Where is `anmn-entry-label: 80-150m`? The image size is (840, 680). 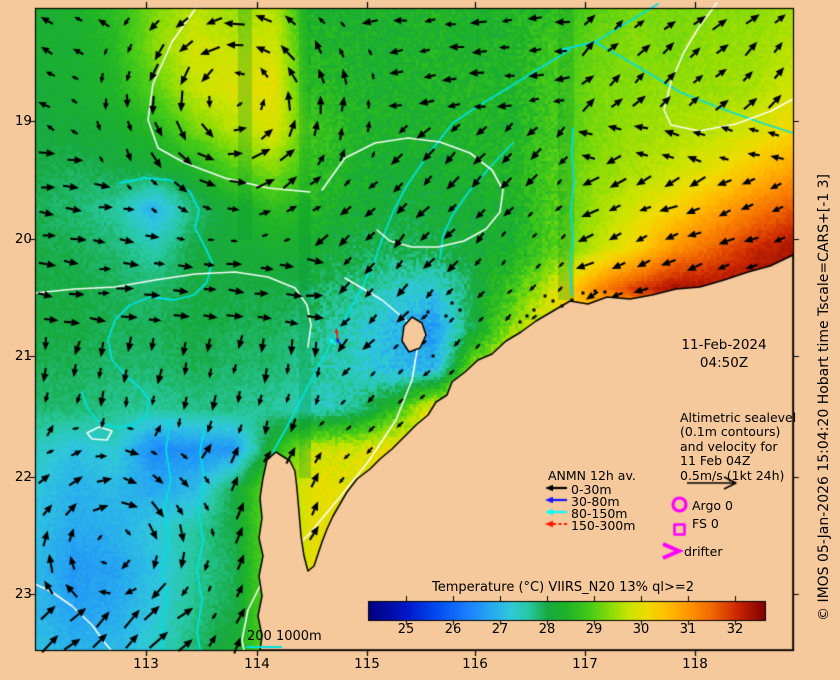
anmn-entry-label: 80-150m is located at coordinates (599, 513).